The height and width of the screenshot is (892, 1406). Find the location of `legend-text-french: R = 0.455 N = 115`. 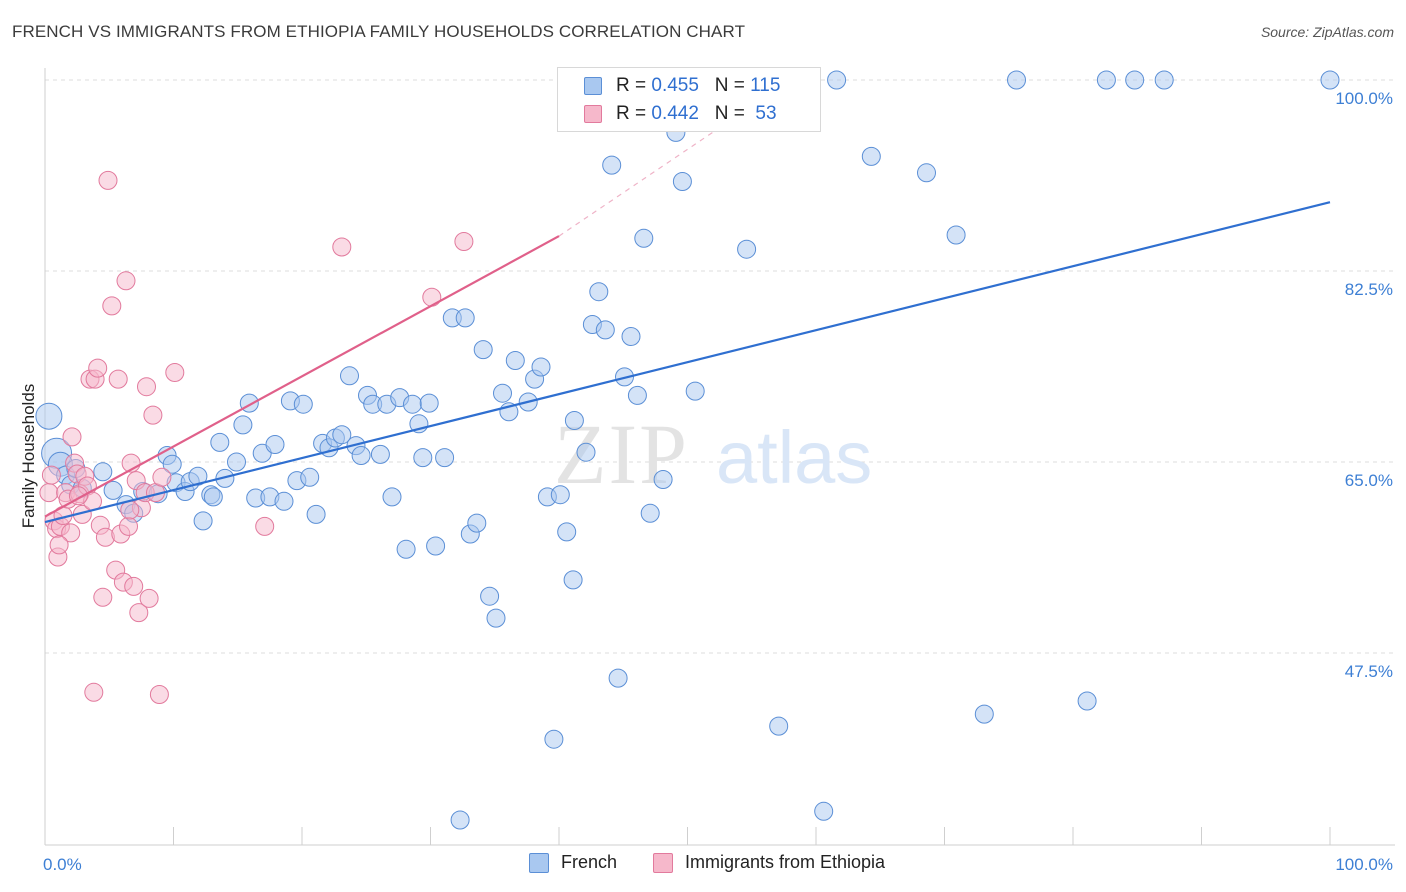

legend-text-french: R = 0.455 N = 115 is located at coordinates (698, 86).